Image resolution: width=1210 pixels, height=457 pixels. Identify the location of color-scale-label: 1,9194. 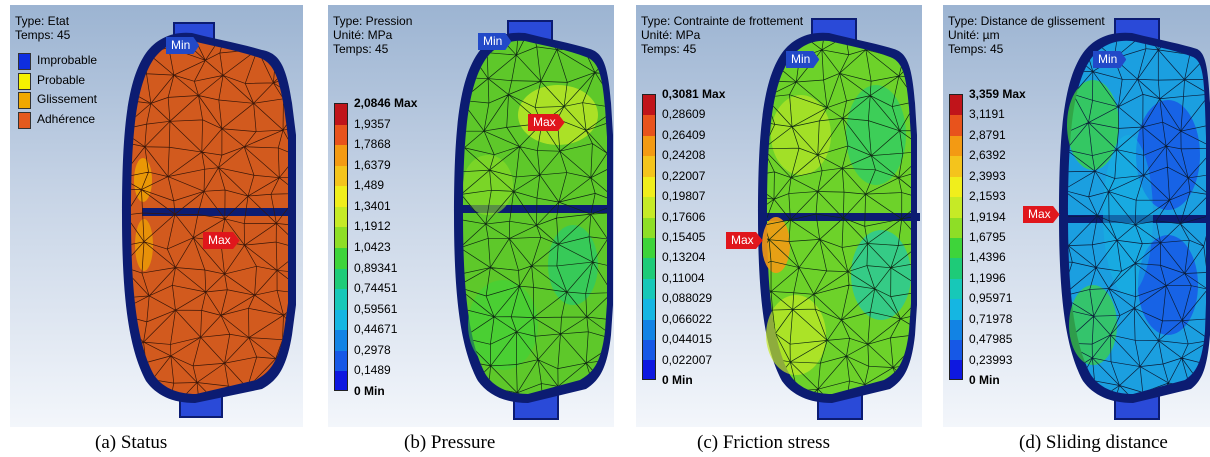
(987, 216).